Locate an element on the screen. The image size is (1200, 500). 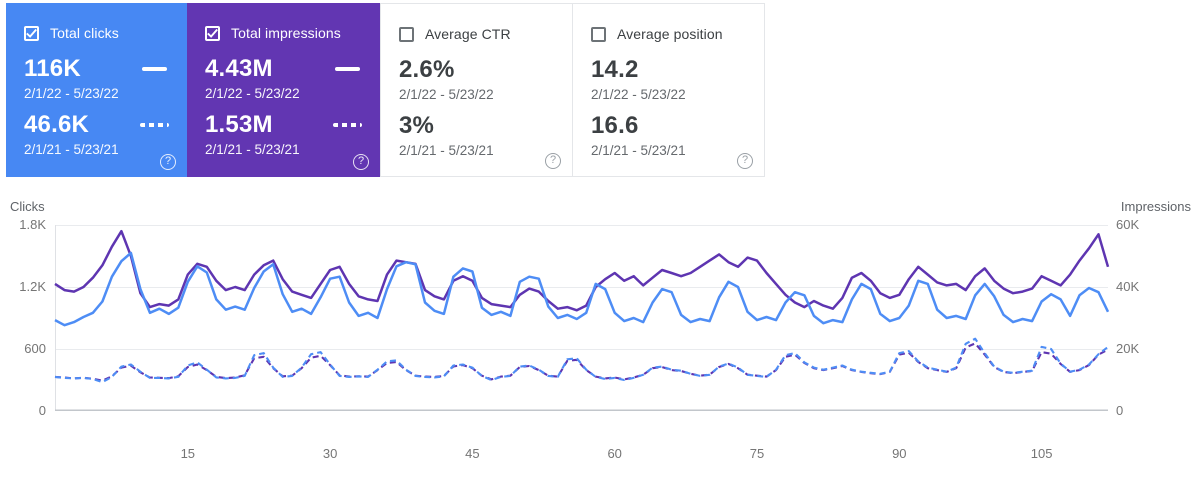
left-axis-tick: 1.2K is located at coordinates (32, 286).